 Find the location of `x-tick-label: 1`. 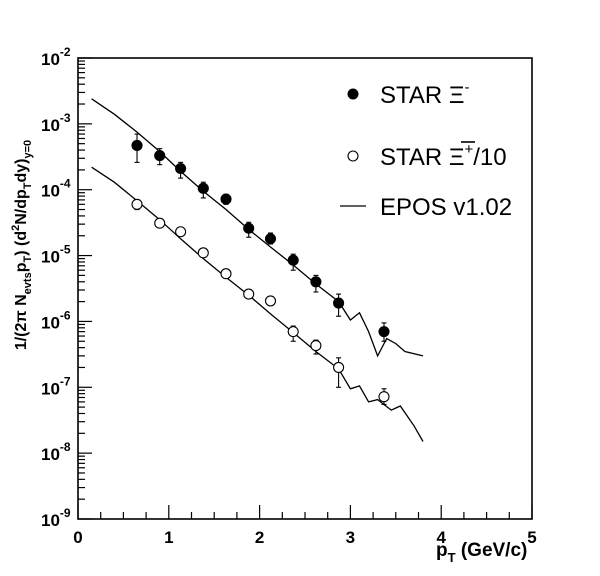

x-tick-label: 1 is located at coordinates (168, 537).